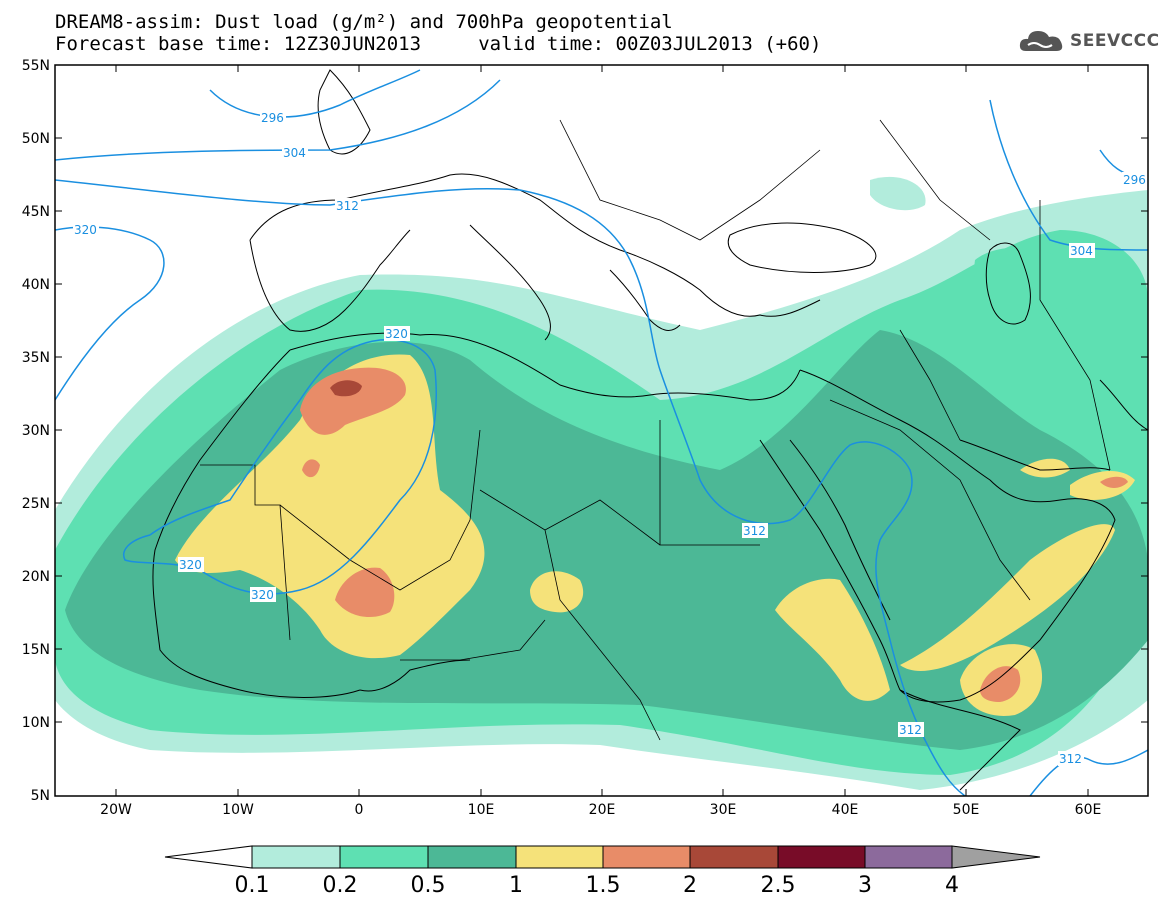 The image size is (1165, 907). Describe the element at coordinates (238, 810) in the screenshot. I see `lon-label: 10W` at that location.